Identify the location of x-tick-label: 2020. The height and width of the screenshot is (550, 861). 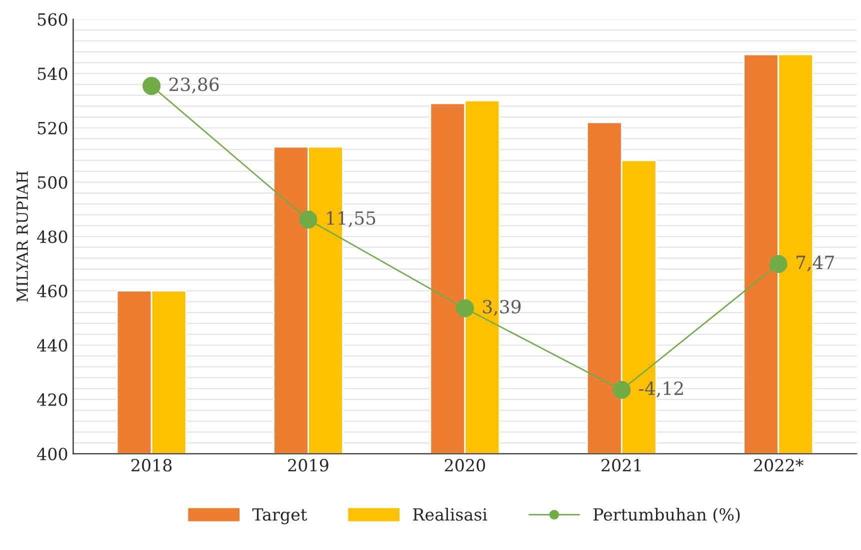
(465, 465).